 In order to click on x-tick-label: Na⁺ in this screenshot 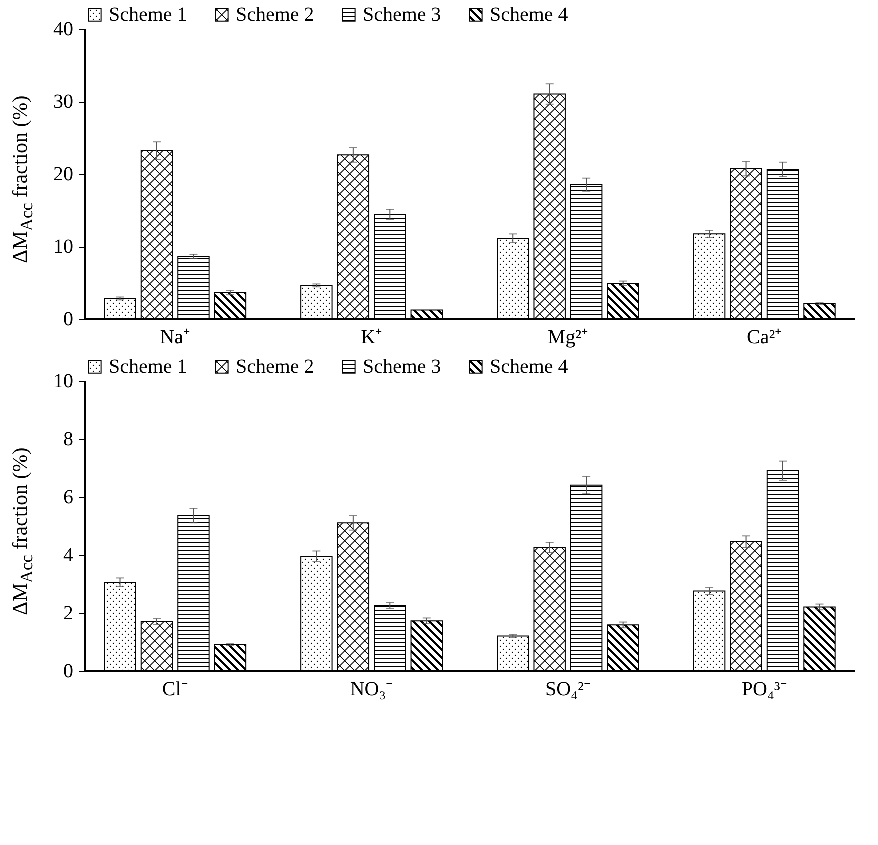, I will do `click(175, 337)`.